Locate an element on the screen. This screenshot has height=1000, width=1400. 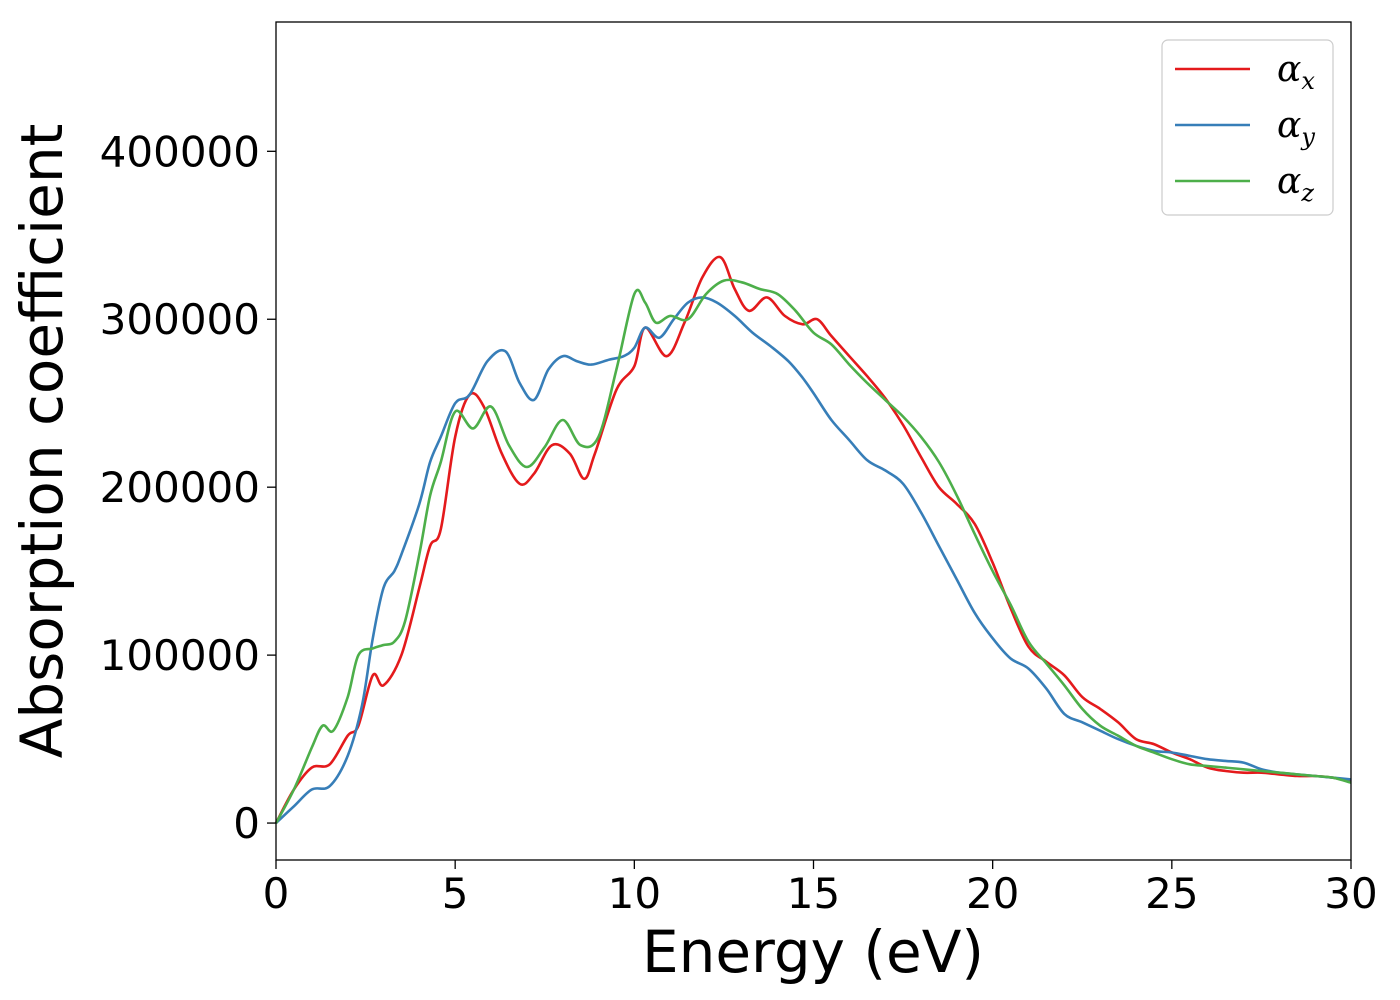
x-tick-label: 25 is located at coordinates (1171, 893).